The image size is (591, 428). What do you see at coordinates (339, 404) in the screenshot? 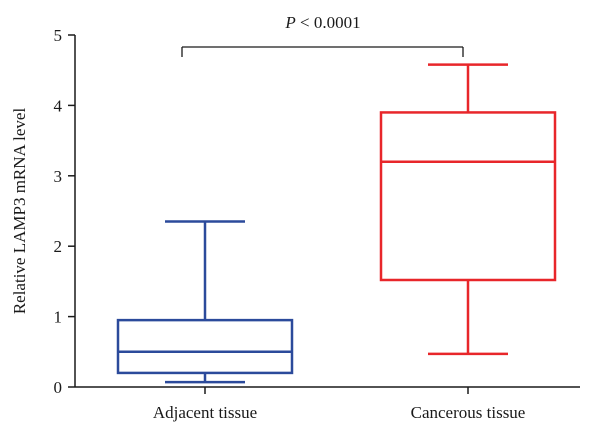
I see `x-ticks: Adjacent tissue Cancerous tissue` at bounding box center [339, 404].